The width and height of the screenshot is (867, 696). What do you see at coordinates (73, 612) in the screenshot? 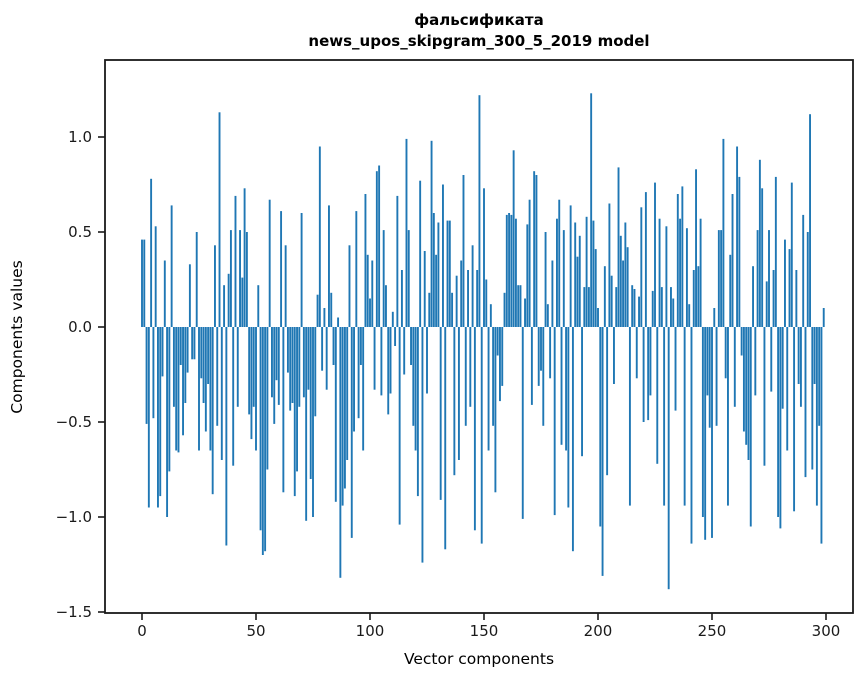
I see `y-tick-label: −1.5` at bounding box center [73, 612].